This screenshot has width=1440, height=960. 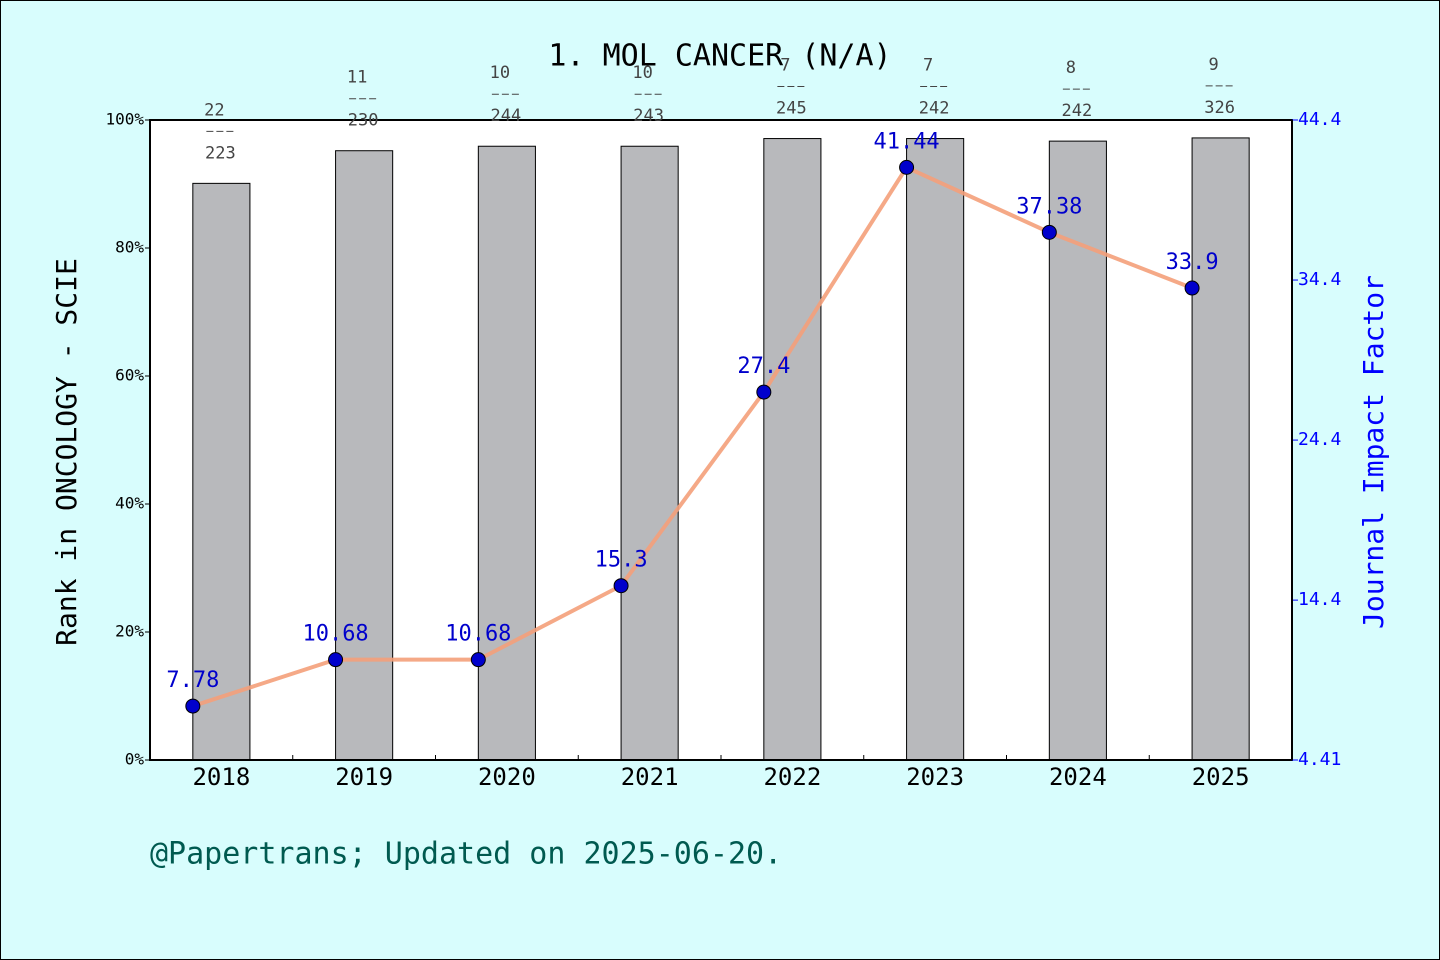 What do you see at coordinates (220, 153) in the screenshot?
I see `total-label: 223` at bounding box center [220, 153].